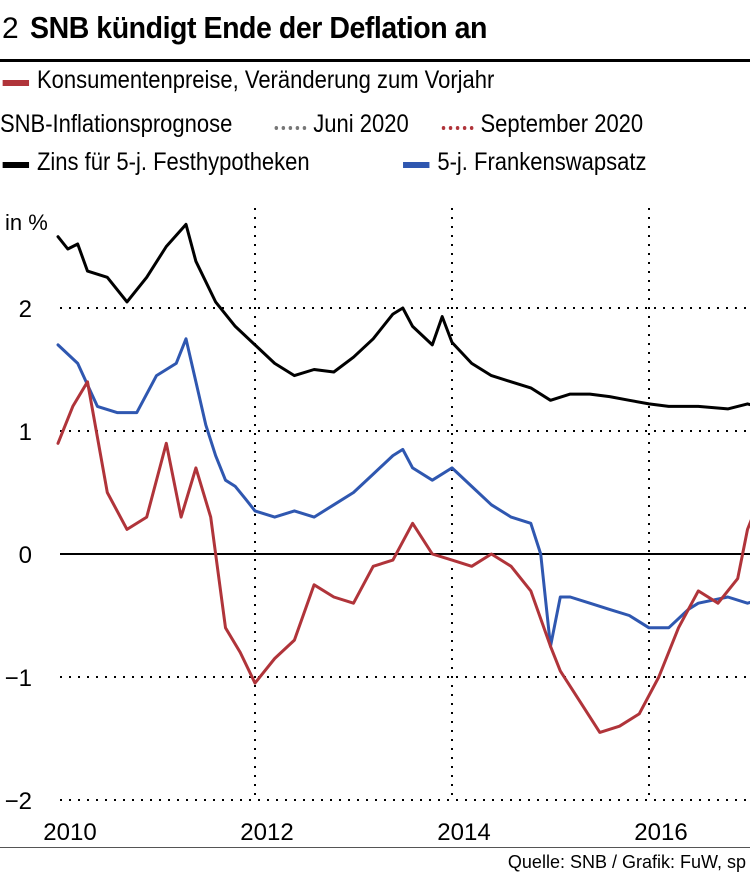 The image size is (750, 878). I want to click on legend-mortgage-swatch, so click(16, 165).